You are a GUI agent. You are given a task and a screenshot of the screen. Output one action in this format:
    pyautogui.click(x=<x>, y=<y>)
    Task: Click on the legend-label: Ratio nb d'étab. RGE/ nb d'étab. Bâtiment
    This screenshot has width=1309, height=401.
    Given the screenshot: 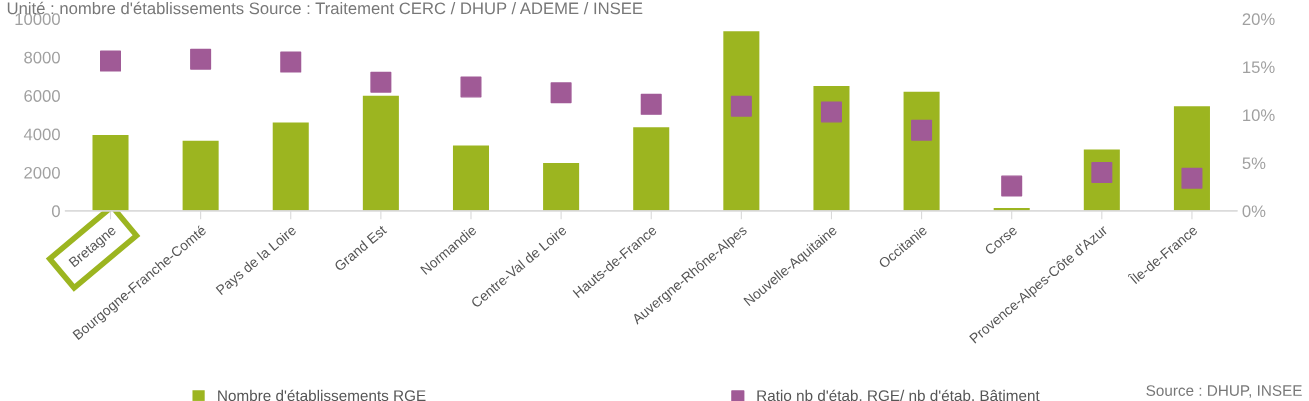 What is the action you would take?
    pyautogui.click(x=898, y=395)
    